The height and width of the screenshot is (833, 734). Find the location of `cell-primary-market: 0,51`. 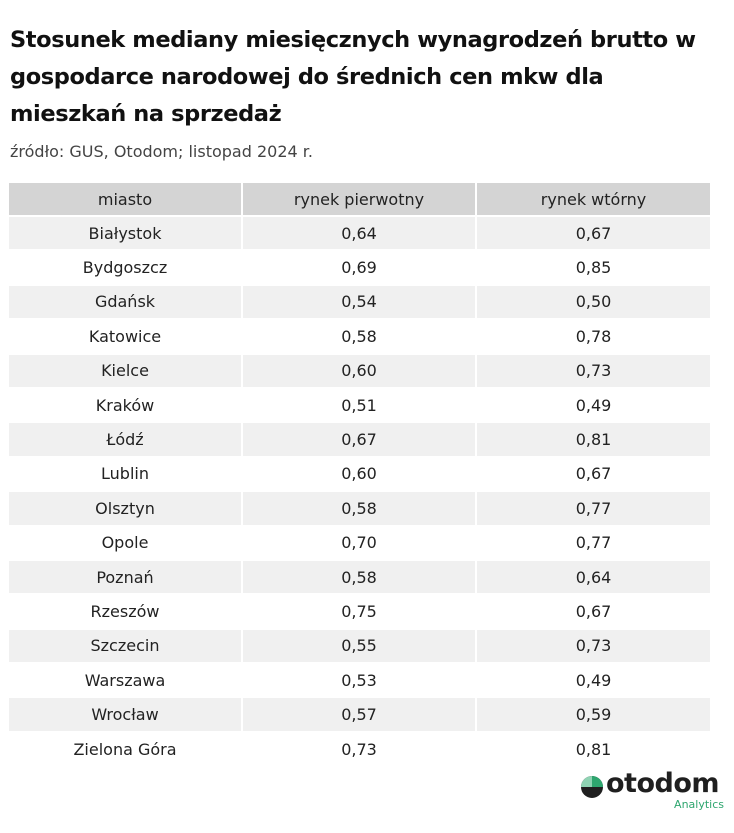

cell-primary-market: 0,51 is located at coordinates (359, 405).